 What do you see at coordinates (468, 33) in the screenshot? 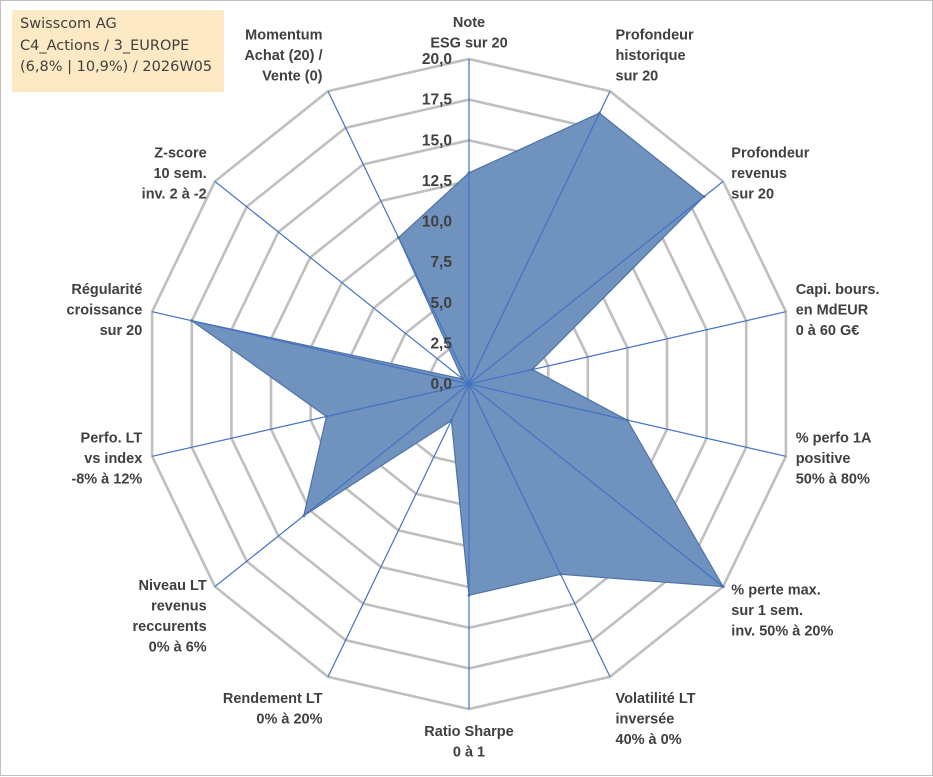
I see `axis-label: Note ESG sur 20` at bounding box center [468, 33].